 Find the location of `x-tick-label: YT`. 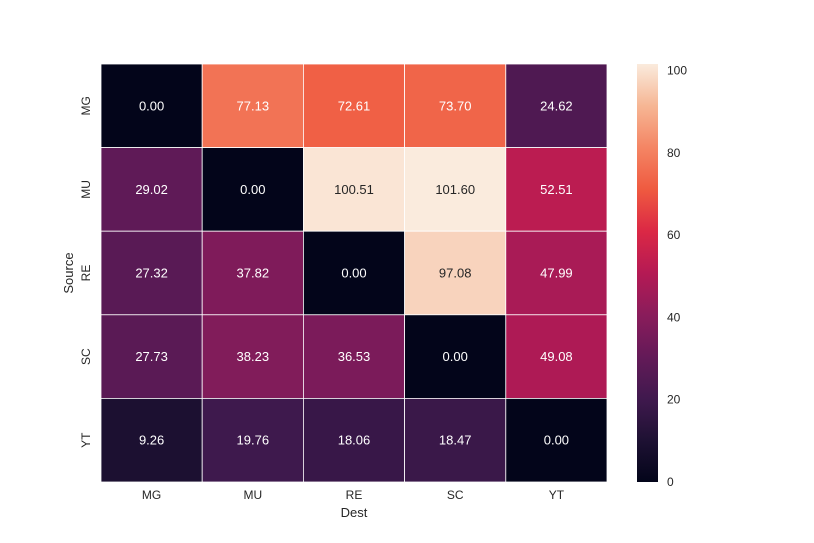

x-tick-label: YT is located at coordinates (557, 495).